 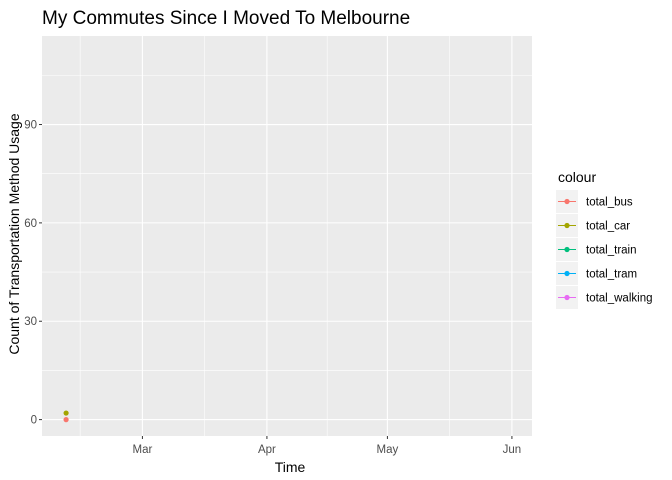 What do you see at coordinates (14, 233) in the screenshot?
I see `y-axis-title: Count of Transportation Method Usage` at bounding box center [14, 233].